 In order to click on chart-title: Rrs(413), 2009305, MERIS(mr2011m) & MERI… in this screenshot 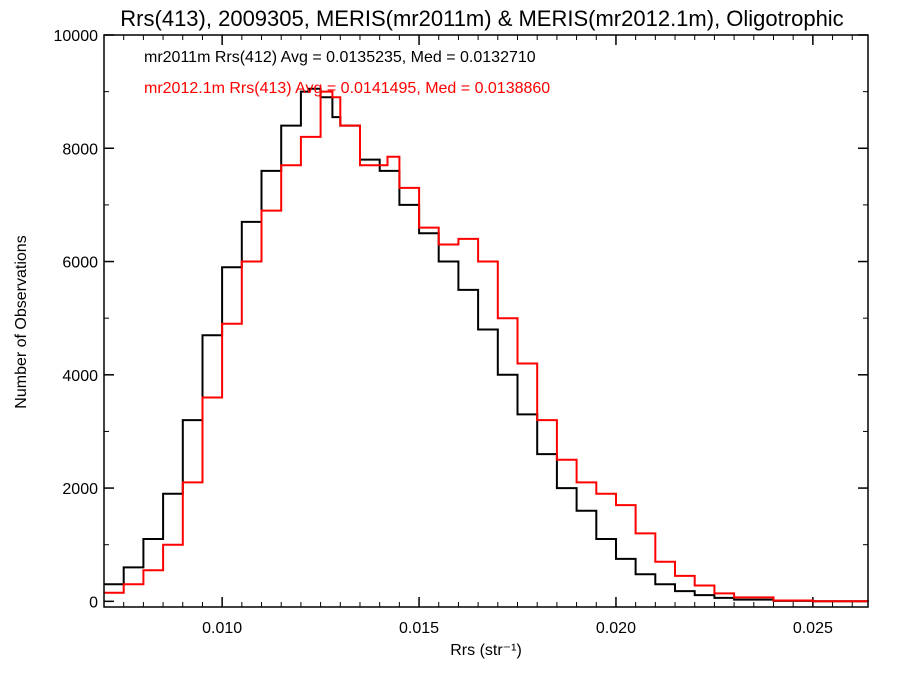, I will do `click(481, 18)`.